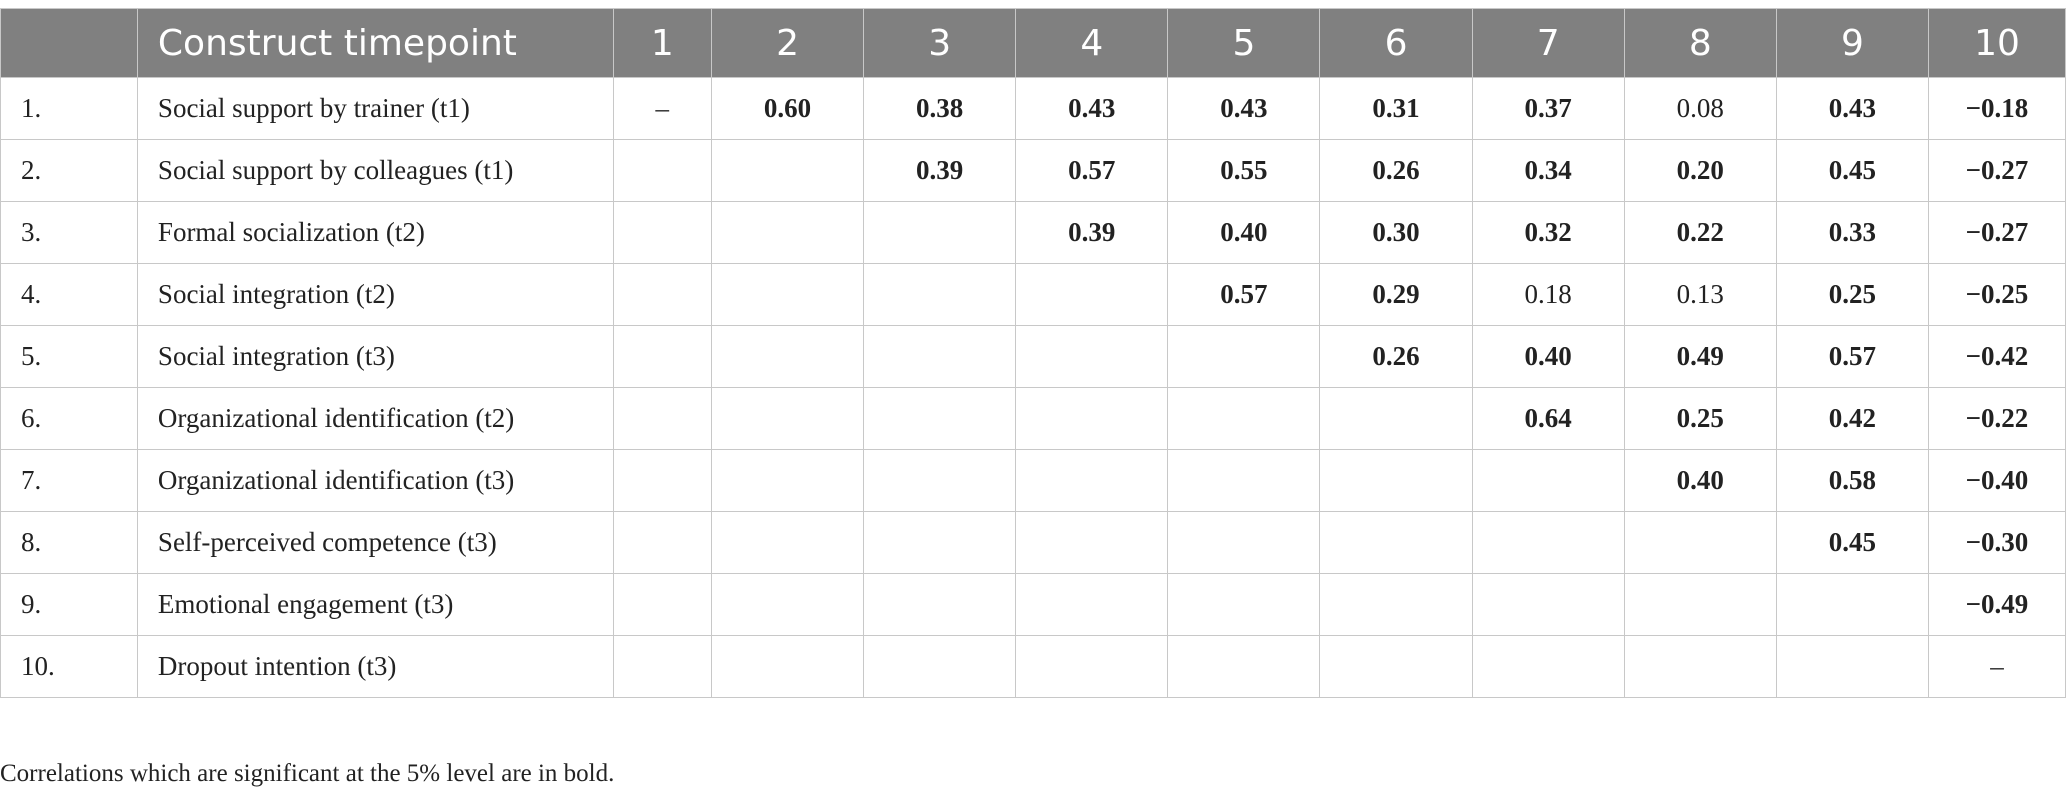 Image resolution: width=2067 pixels, height=803 pixels. Describe the element at coordinates (375, 356) in the screenshot. I see `construct-label: Social integration (t3)` at that location.